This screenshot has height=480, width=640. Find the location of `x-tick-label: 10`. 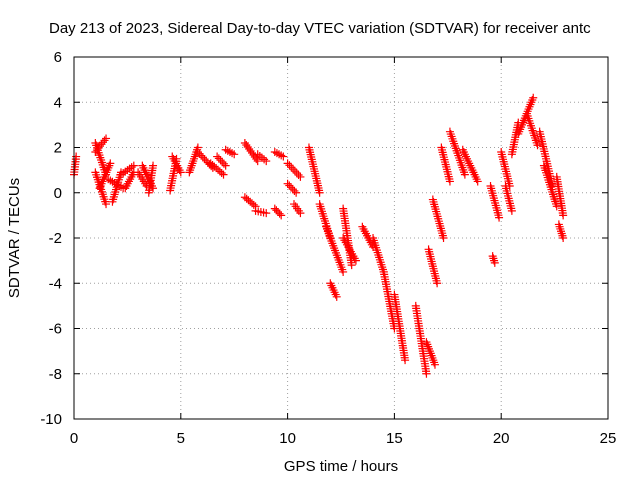

x-tick-label: 10 is located at coordinates (287, 438).